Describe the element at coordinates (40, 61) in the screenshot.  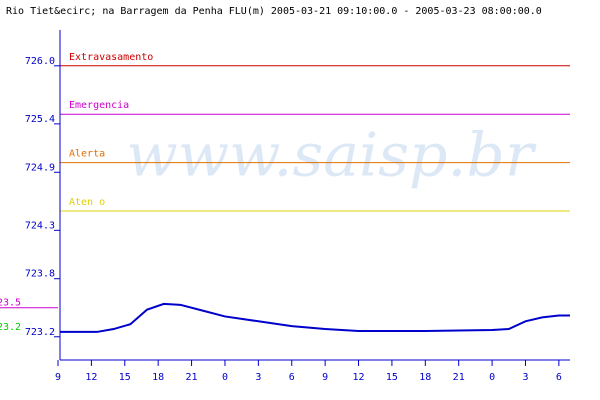
I see `y-tick-label: 726.0` at that location.